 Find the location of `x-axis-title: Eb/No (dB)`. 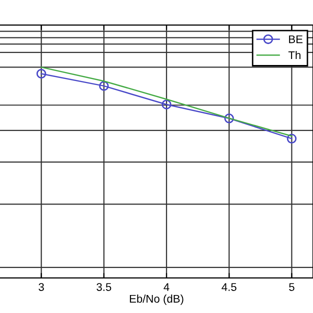

x-axis-title: Eb/No (dB) is located at coordinates (157, 299).